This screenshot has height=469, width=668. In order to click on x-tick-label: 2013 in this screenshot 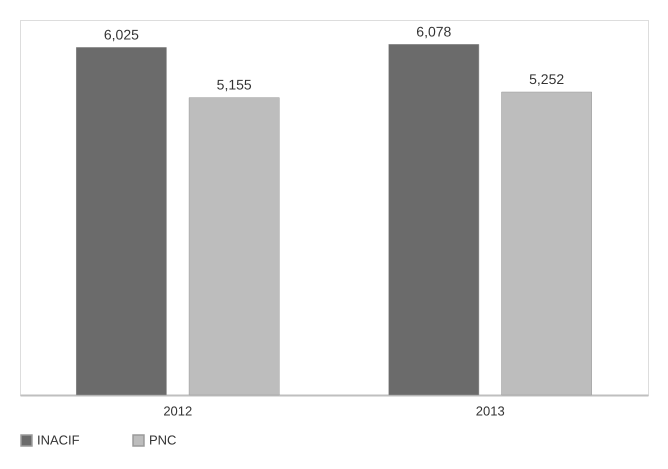, I will do `click(490, 411)`.